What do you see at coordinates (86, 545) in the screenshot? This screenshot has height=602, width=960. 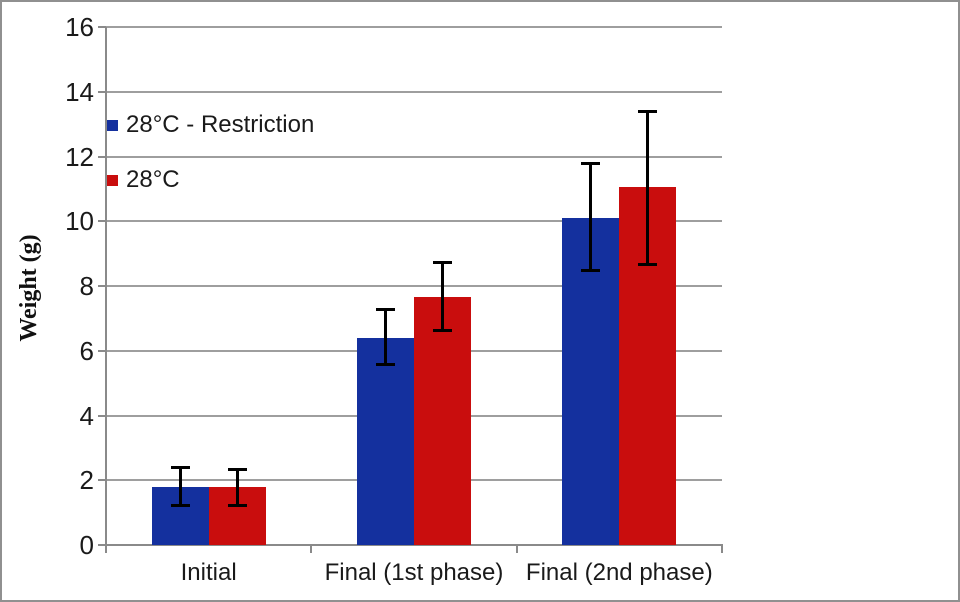 I see `y-tick-label: 0` at bounding box center [86, 545].